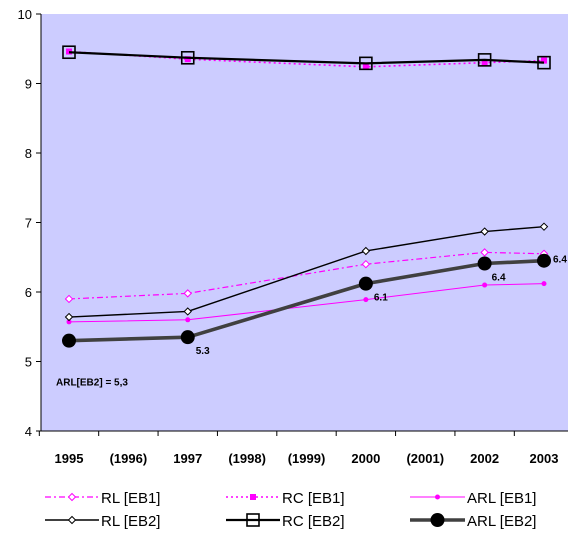 Image resolution: width=571 pixels, height=537 pixels. I want to click on legend-item: RC [EB1], so click(285, 498).